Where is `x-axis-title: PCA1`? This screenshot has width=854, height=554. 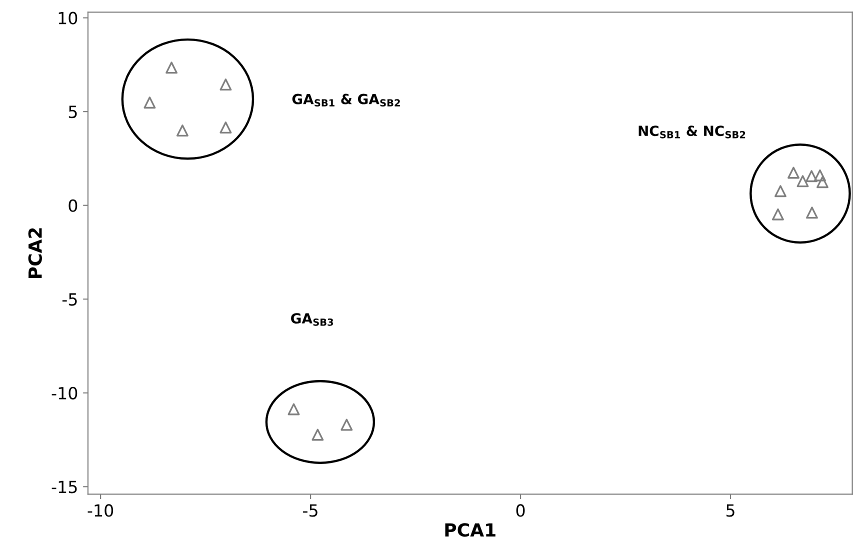
x-axis-title: PCA1 is located at coordinates (470, 530).